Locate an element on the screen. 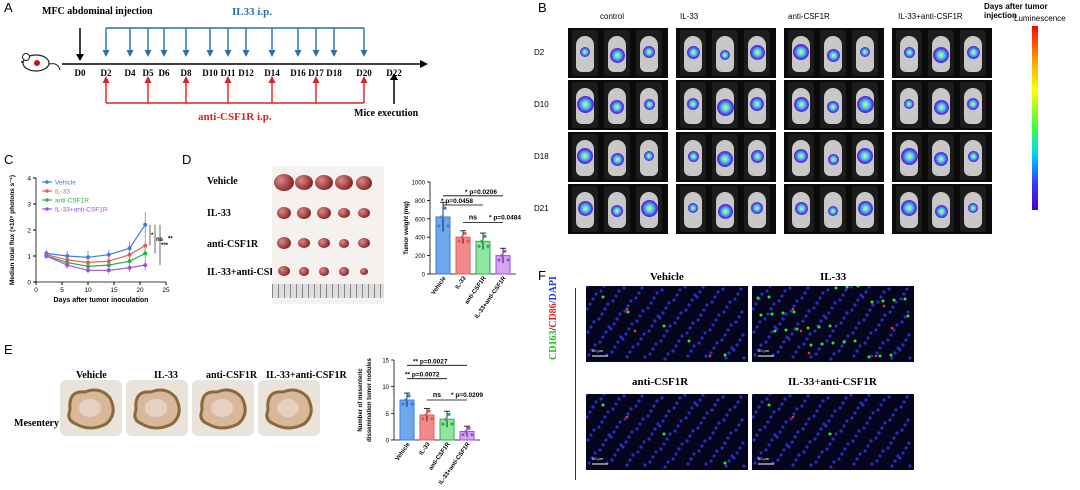 Image resolution: width=1080 pixels, height=490 pixels. p-value: ** p=0.0027 is located at coordinates (430, 361).